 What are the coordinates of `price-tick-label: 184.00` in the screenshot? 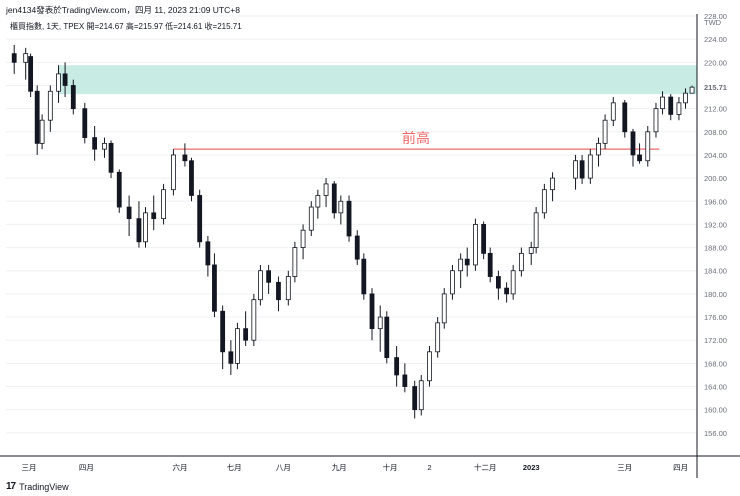 It's located at (715, 271).